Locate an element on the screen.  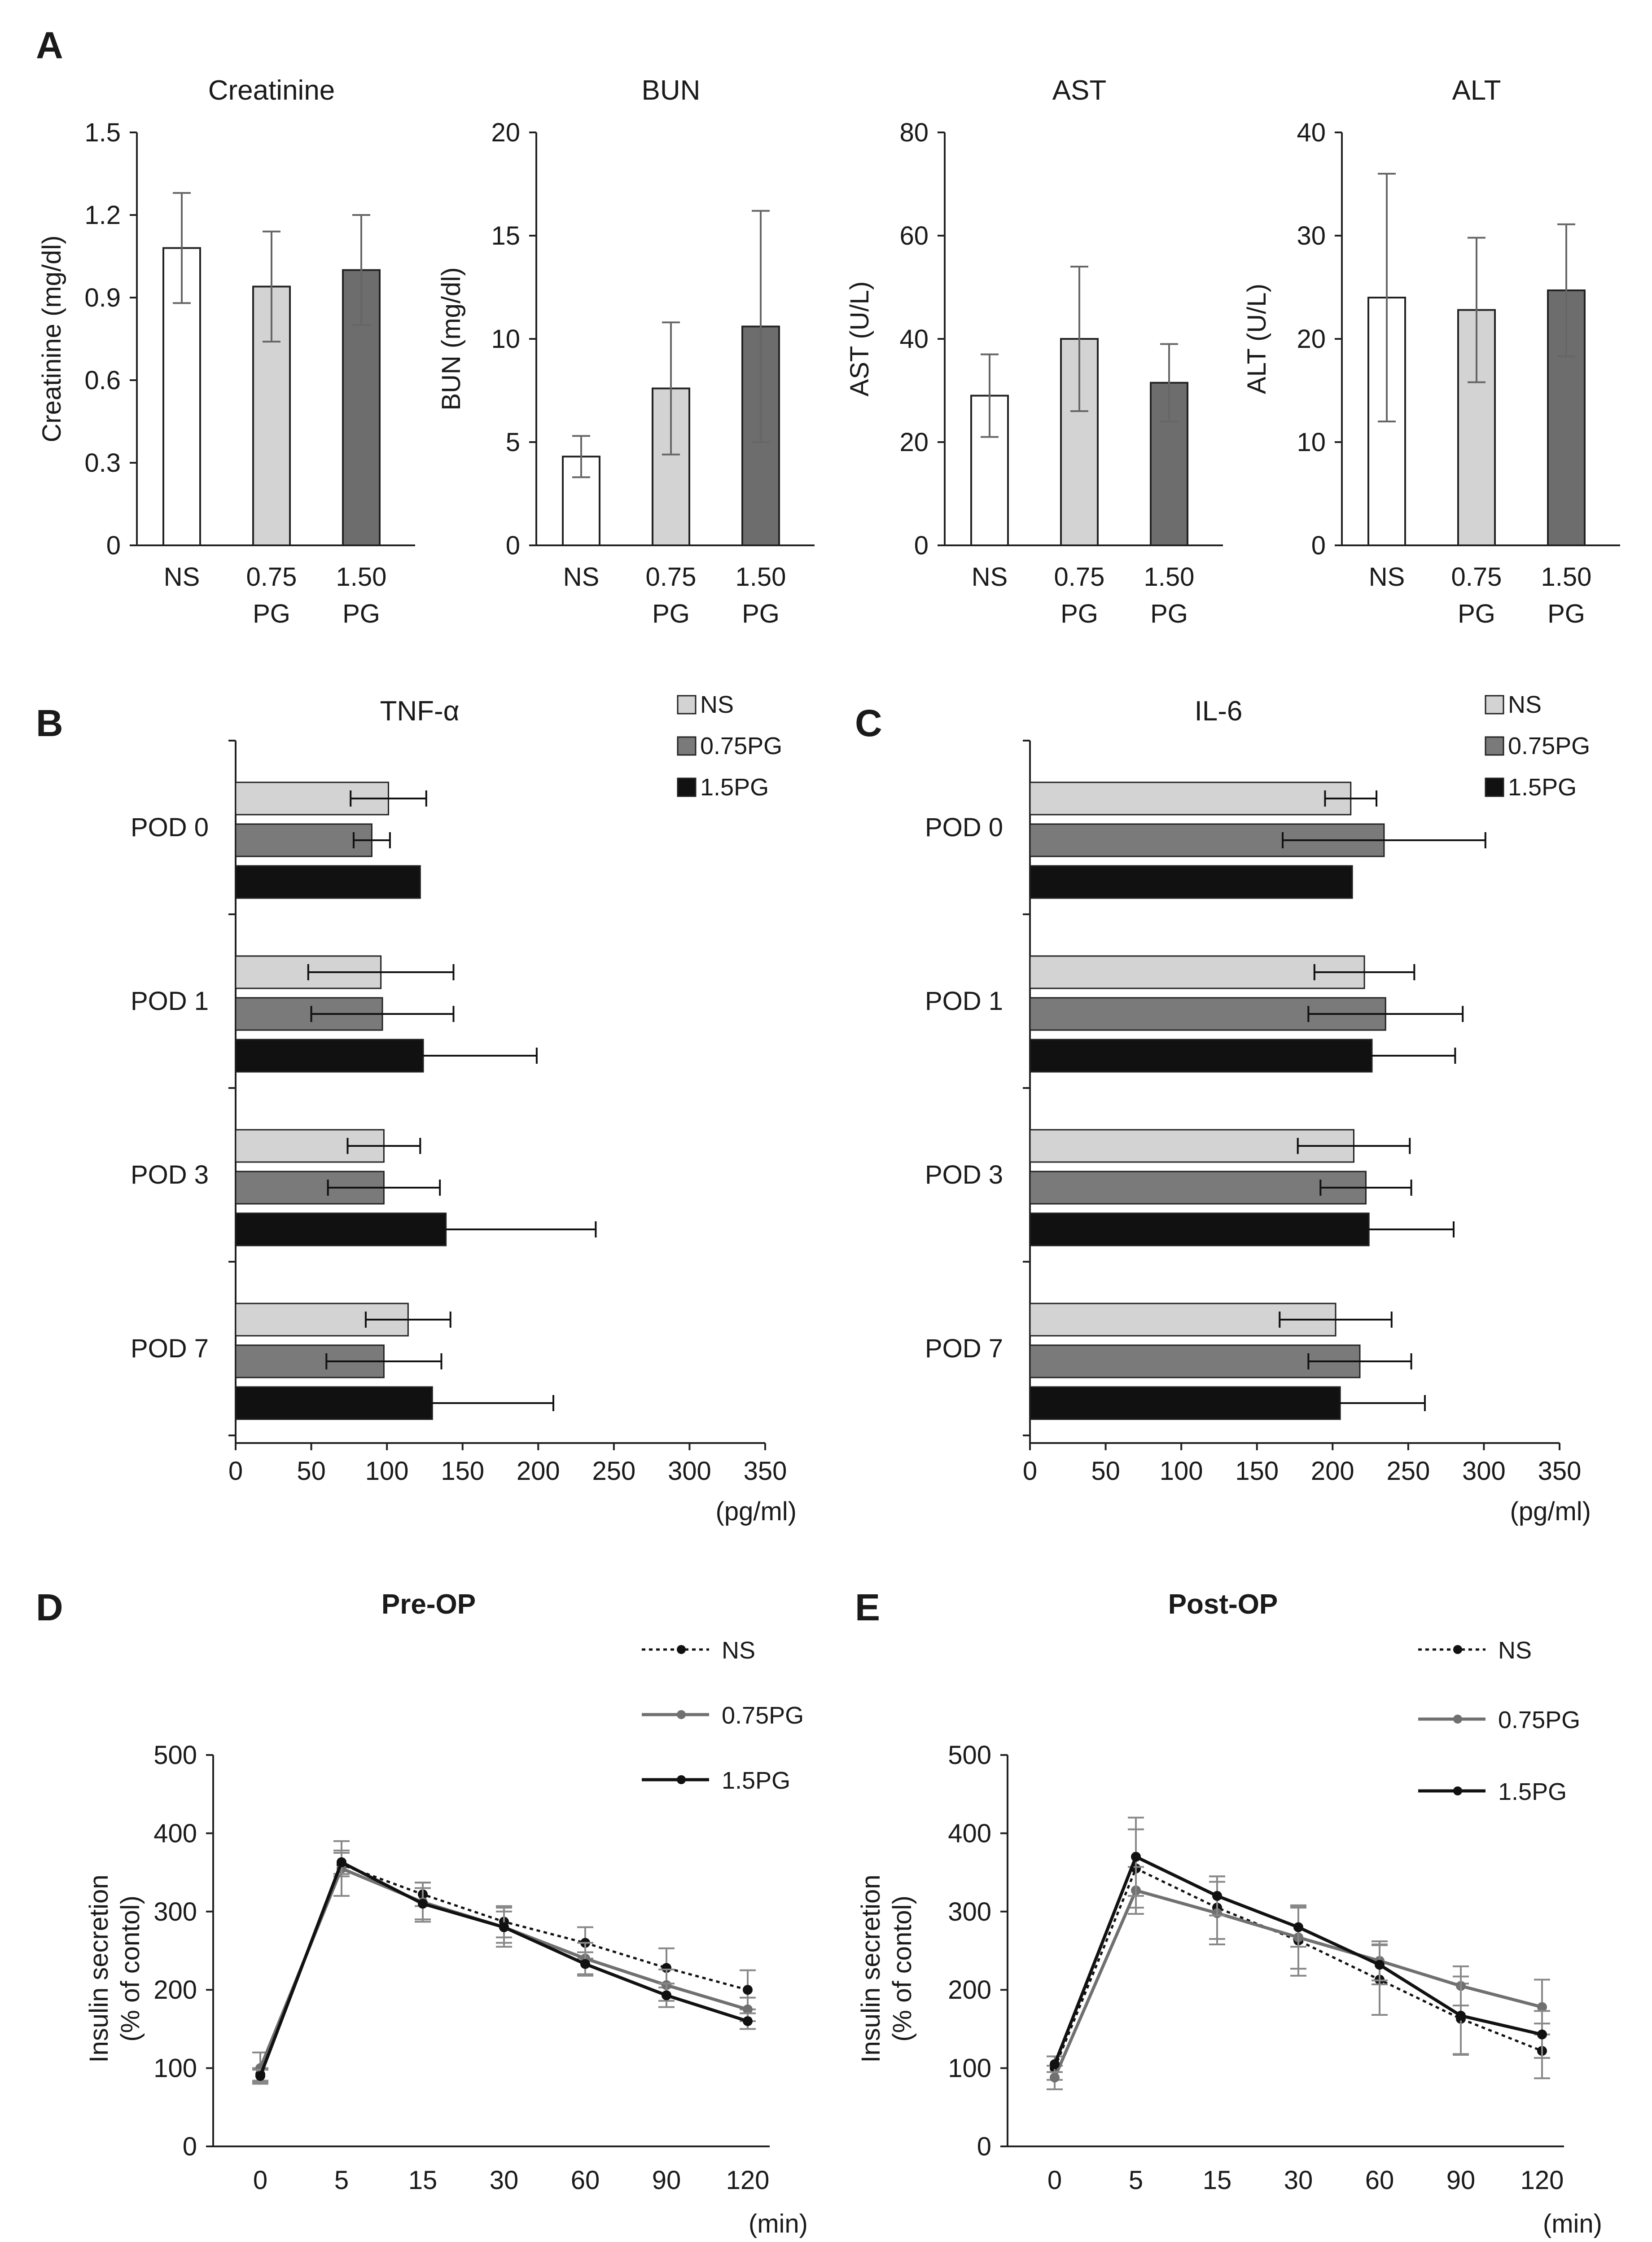
category-label: POD 1 is located at coordinates (964, 1001).